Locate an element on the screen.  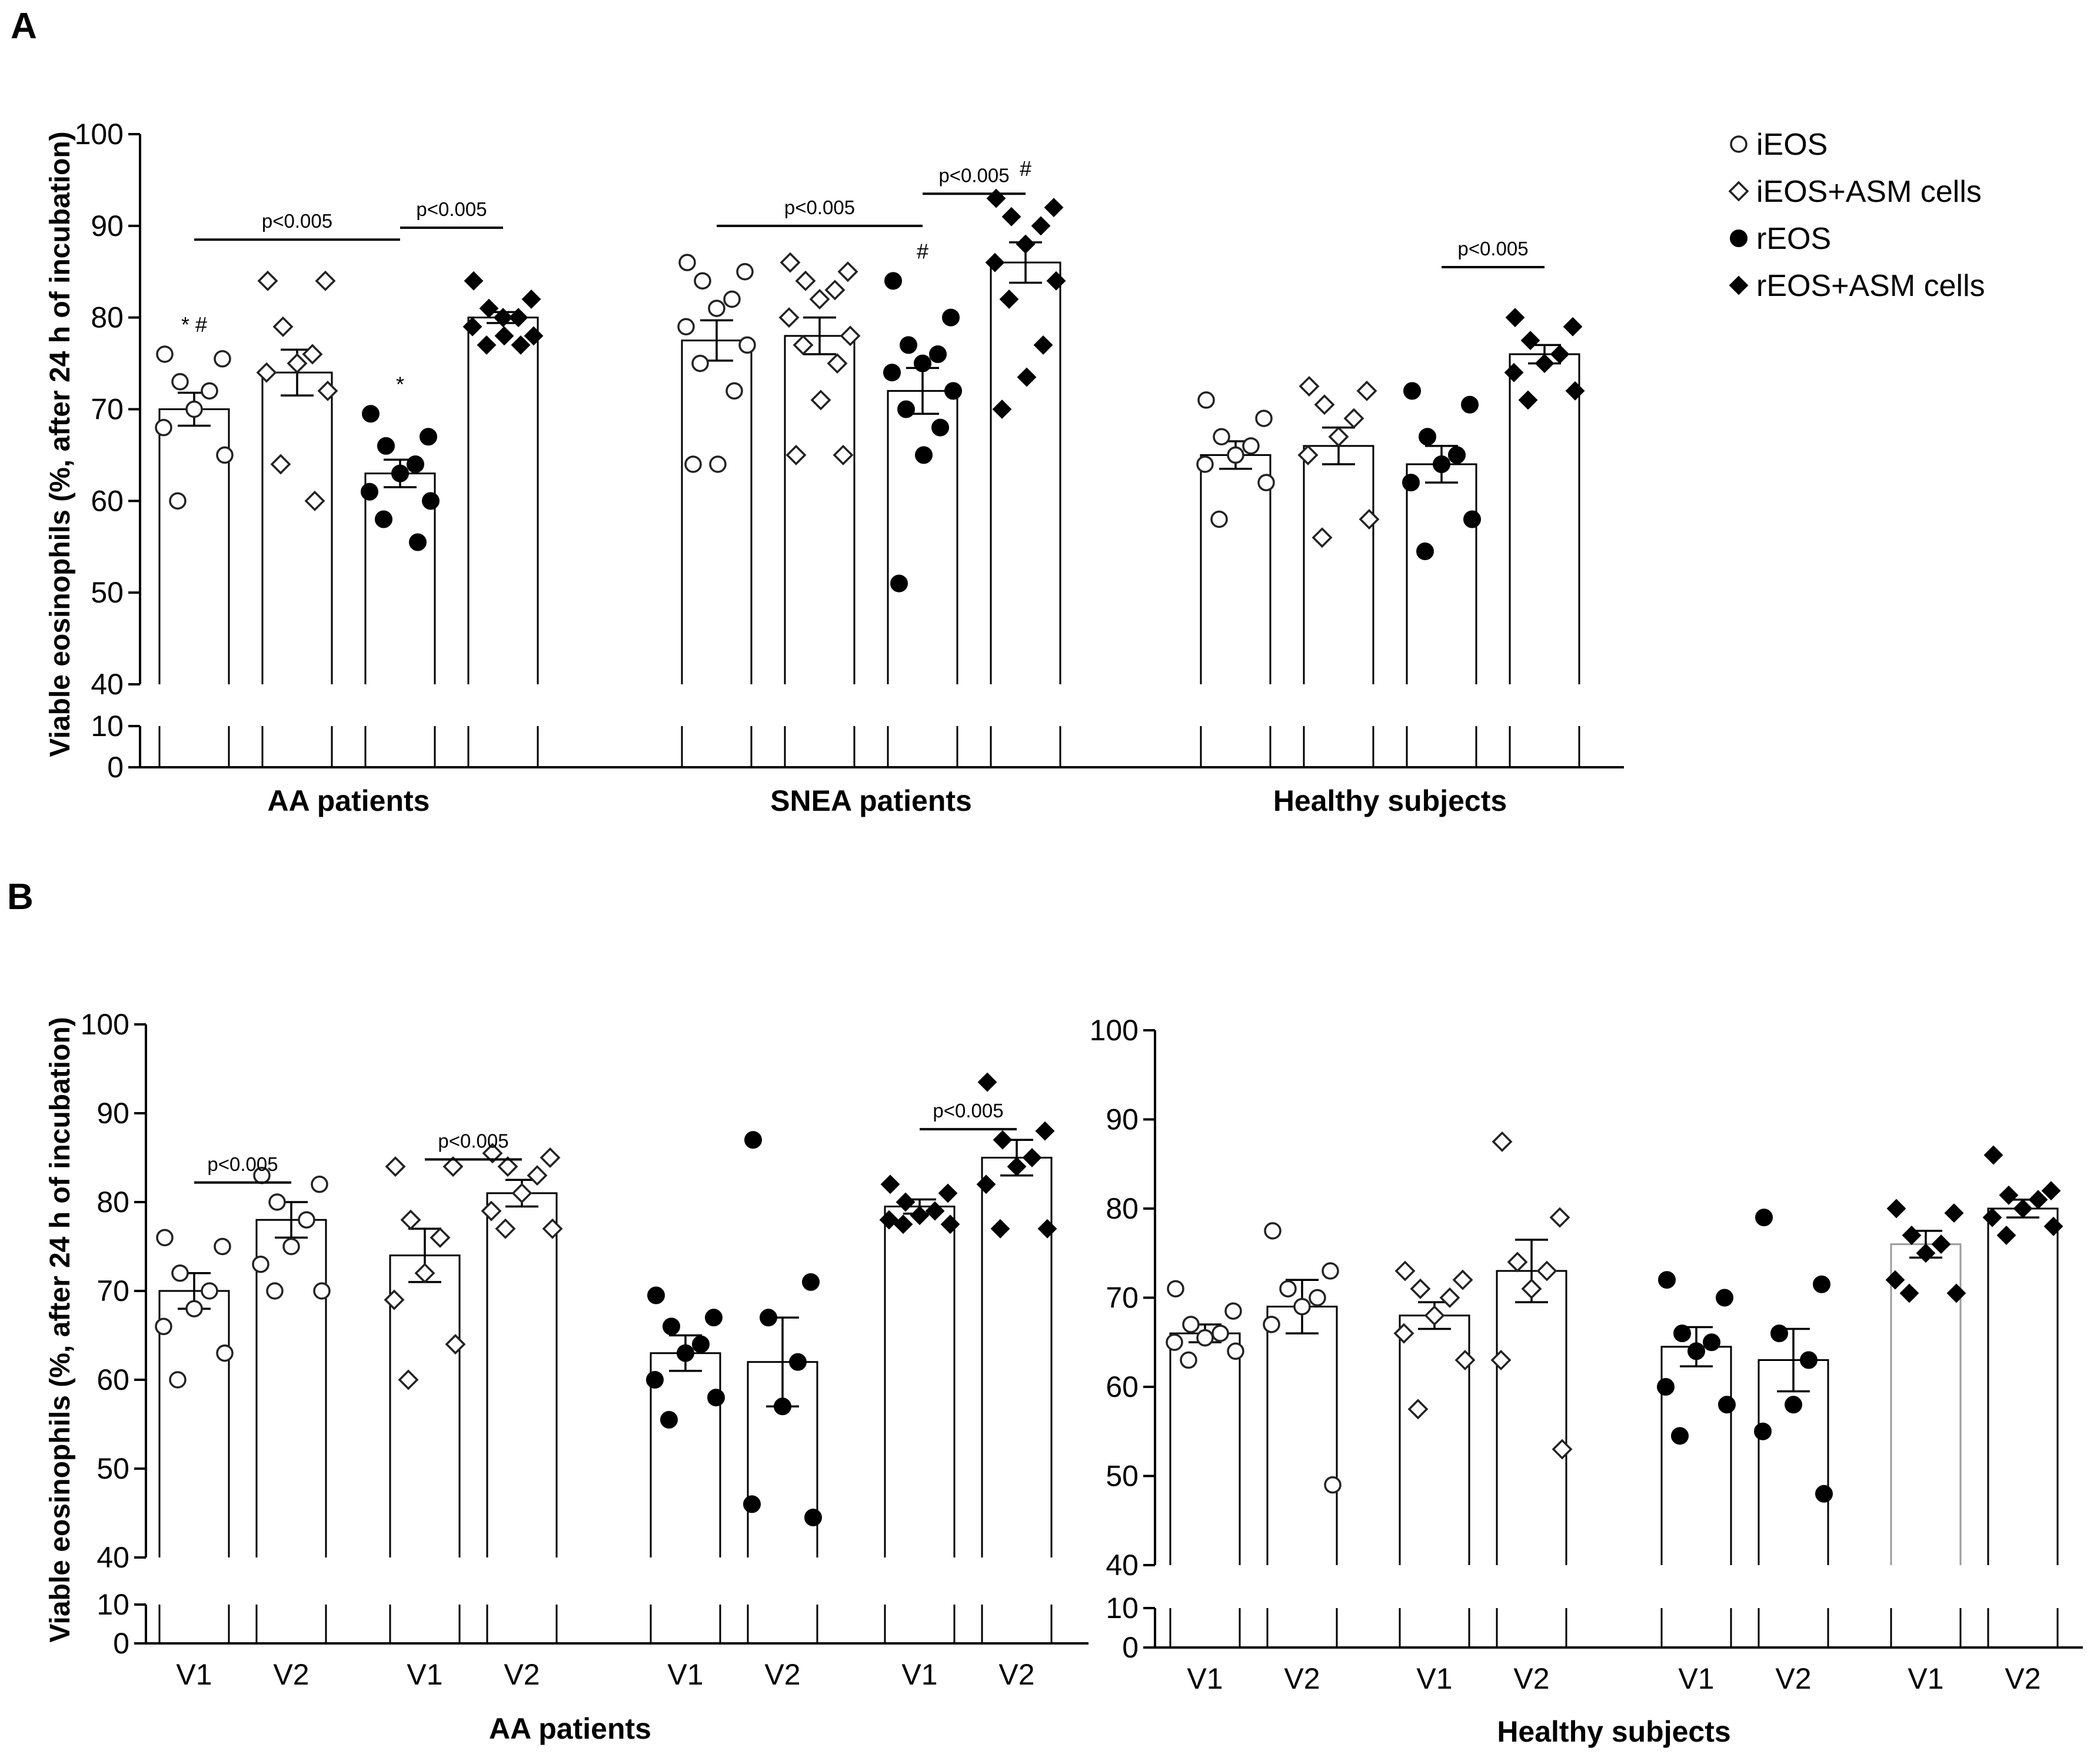
group-label-healthy-subjects: Healthy subjects is located at coordinates (1614, 1731).